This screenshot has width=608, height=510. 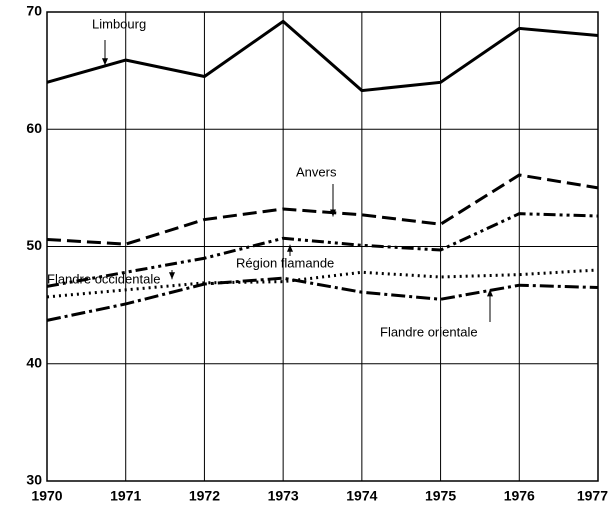 I want to click on y-tick-label: 50, so click(x=34, y=245).